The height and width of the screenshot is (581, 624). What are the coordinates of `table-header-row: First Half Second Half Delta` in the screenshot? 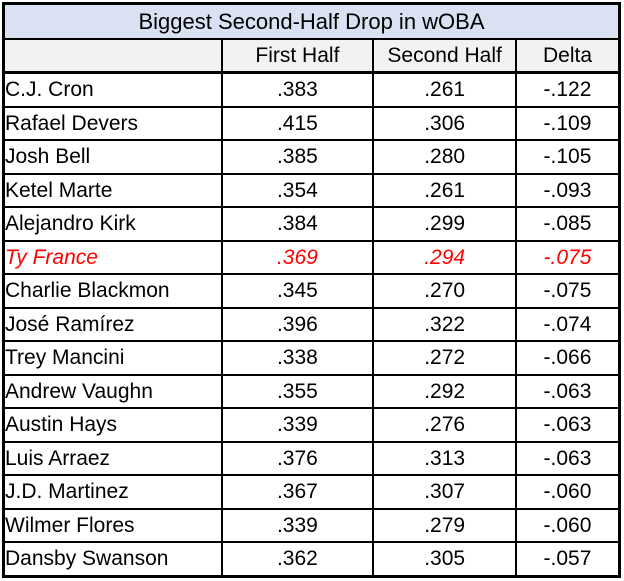 It's located at (311, 56).